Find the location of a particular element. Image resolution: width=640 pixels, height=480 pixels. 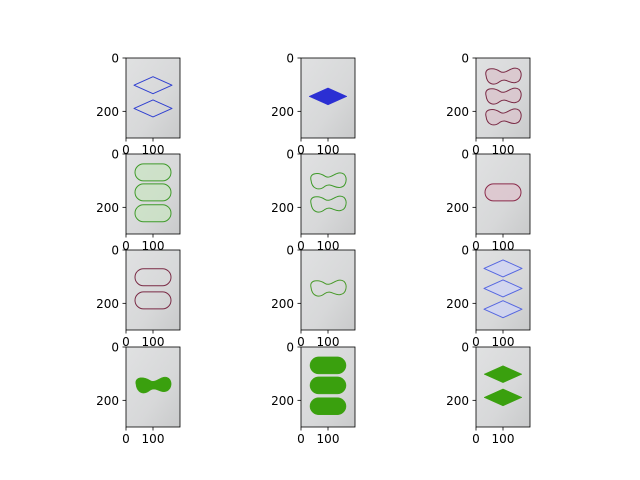

subplot-r2-c1: 0 200 0 100 is located at coordinates (313, 296).